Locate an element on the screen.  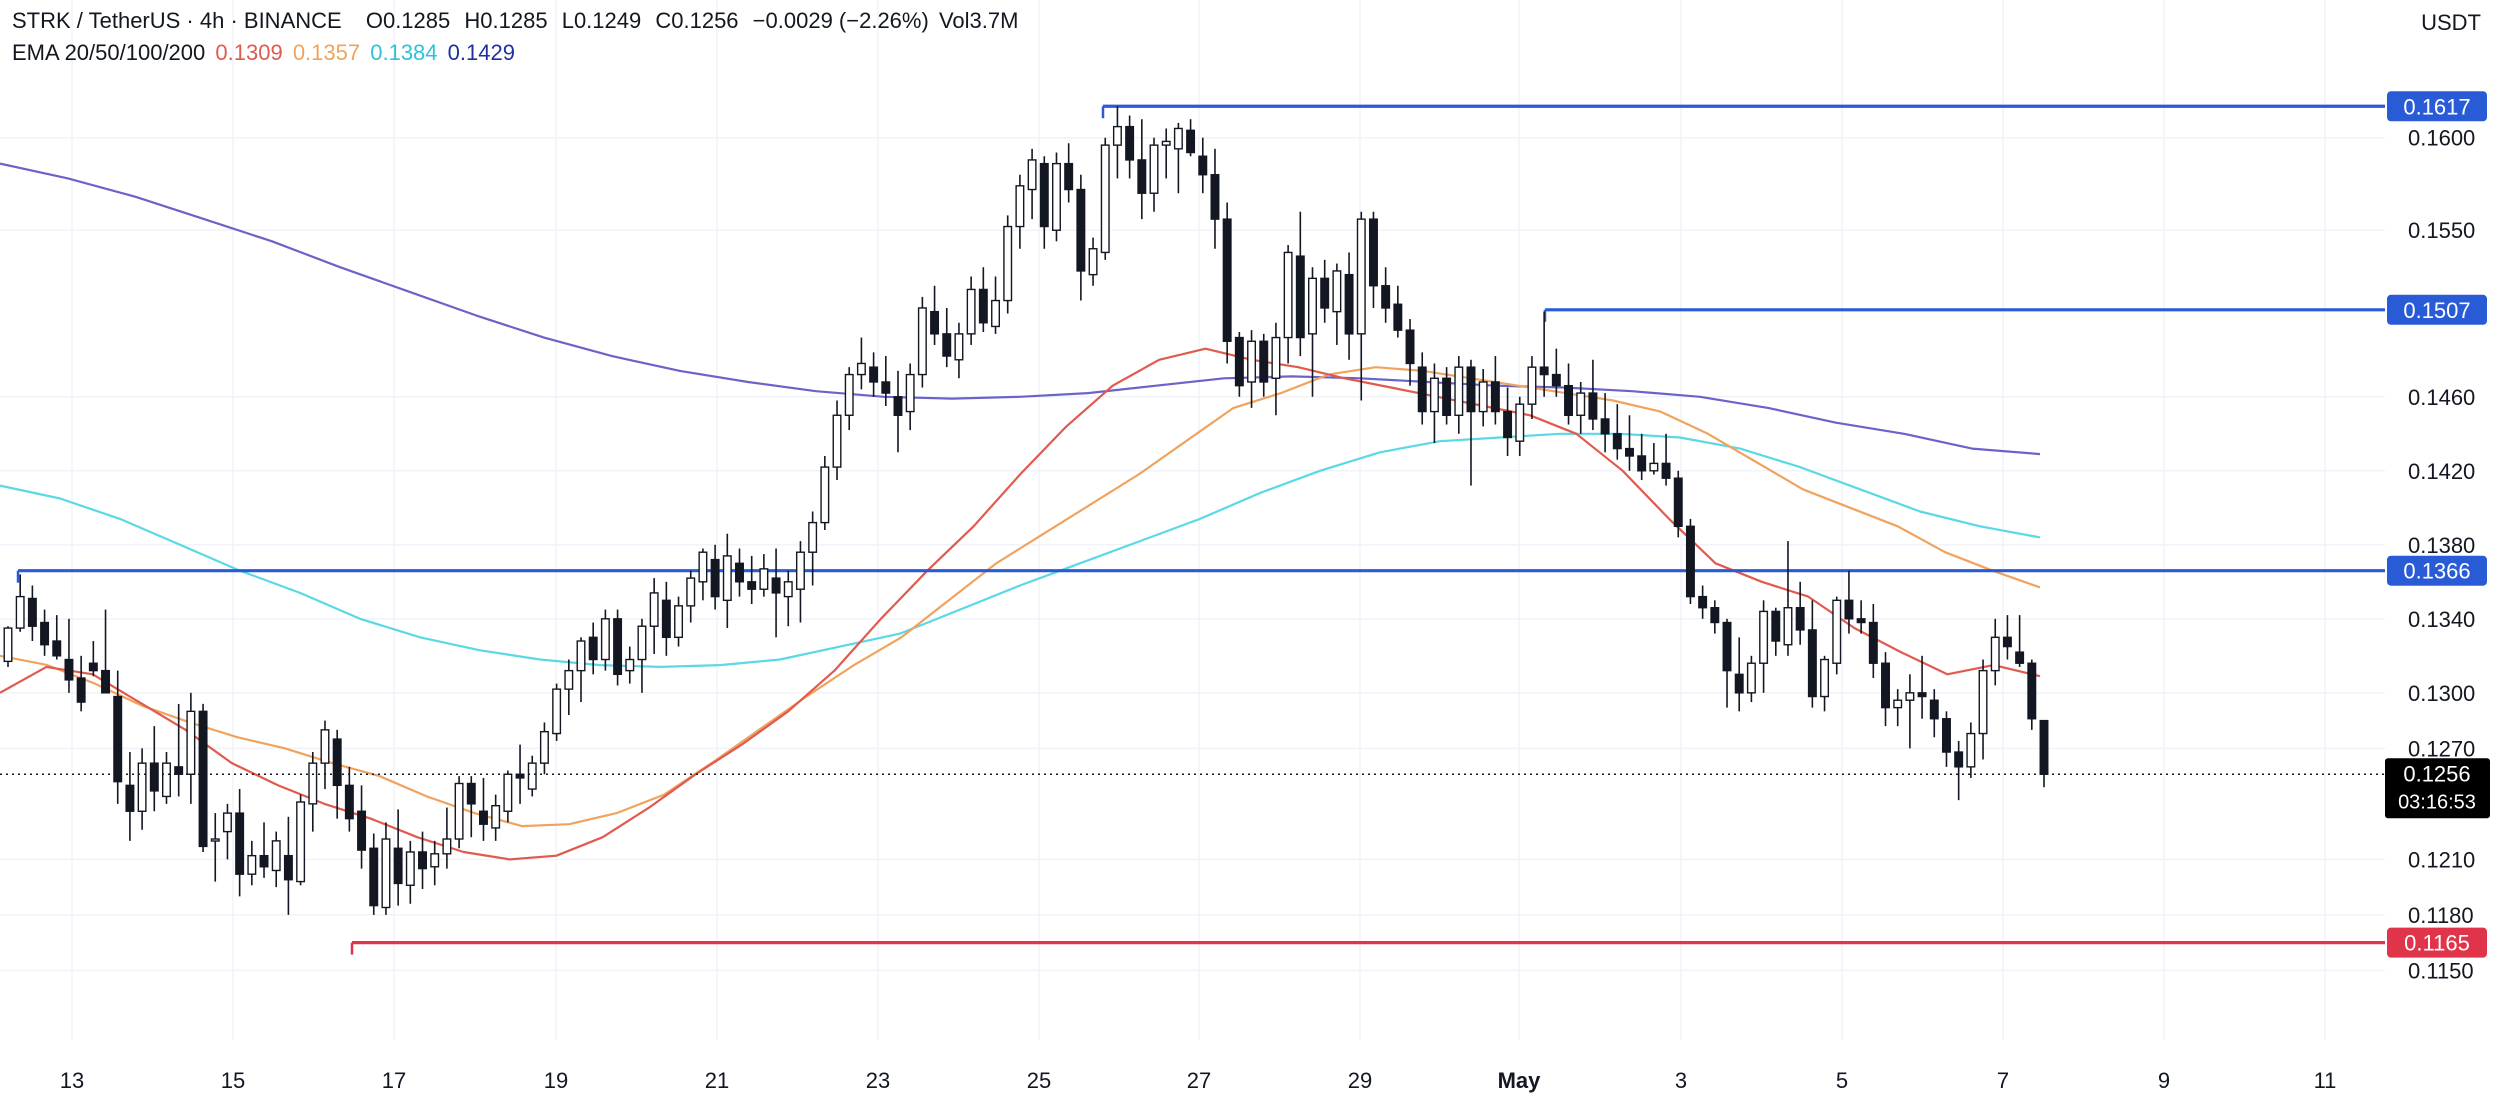
close-value: 0.1256 is located at coordinates (705, 20).